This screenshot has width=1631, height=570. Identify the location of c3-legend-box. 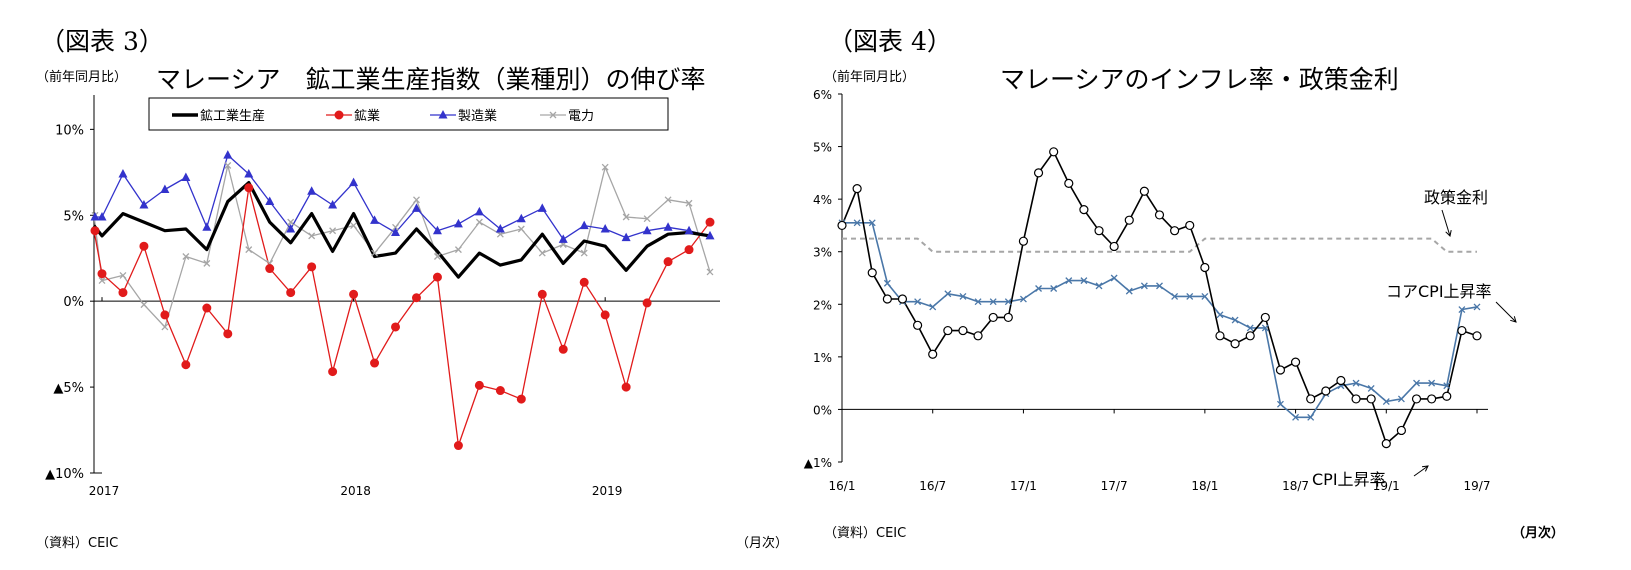
(408, 114).